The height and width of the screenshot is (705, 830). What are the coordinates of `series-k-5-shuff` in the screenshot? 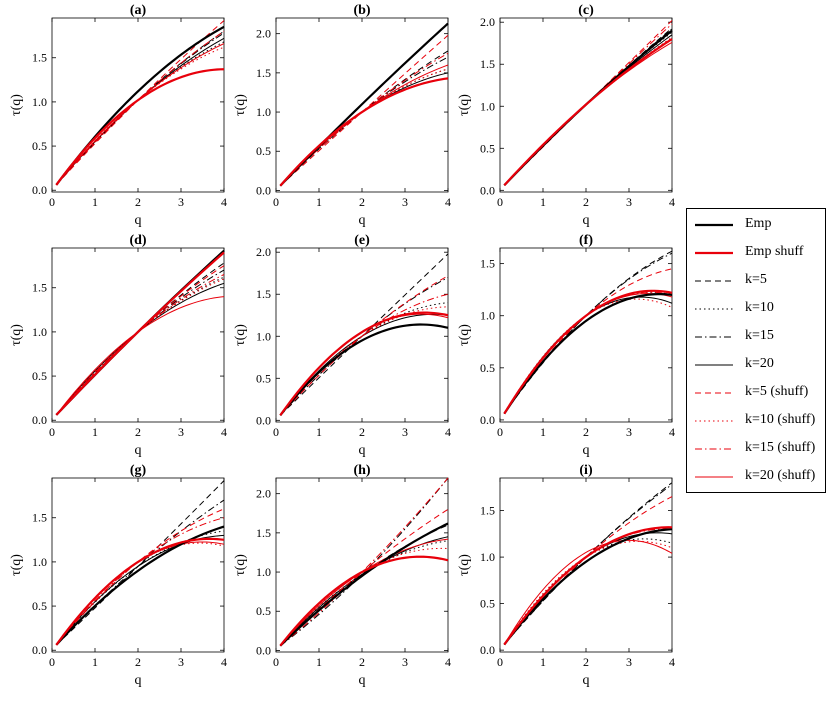 It's located at (140, 103).